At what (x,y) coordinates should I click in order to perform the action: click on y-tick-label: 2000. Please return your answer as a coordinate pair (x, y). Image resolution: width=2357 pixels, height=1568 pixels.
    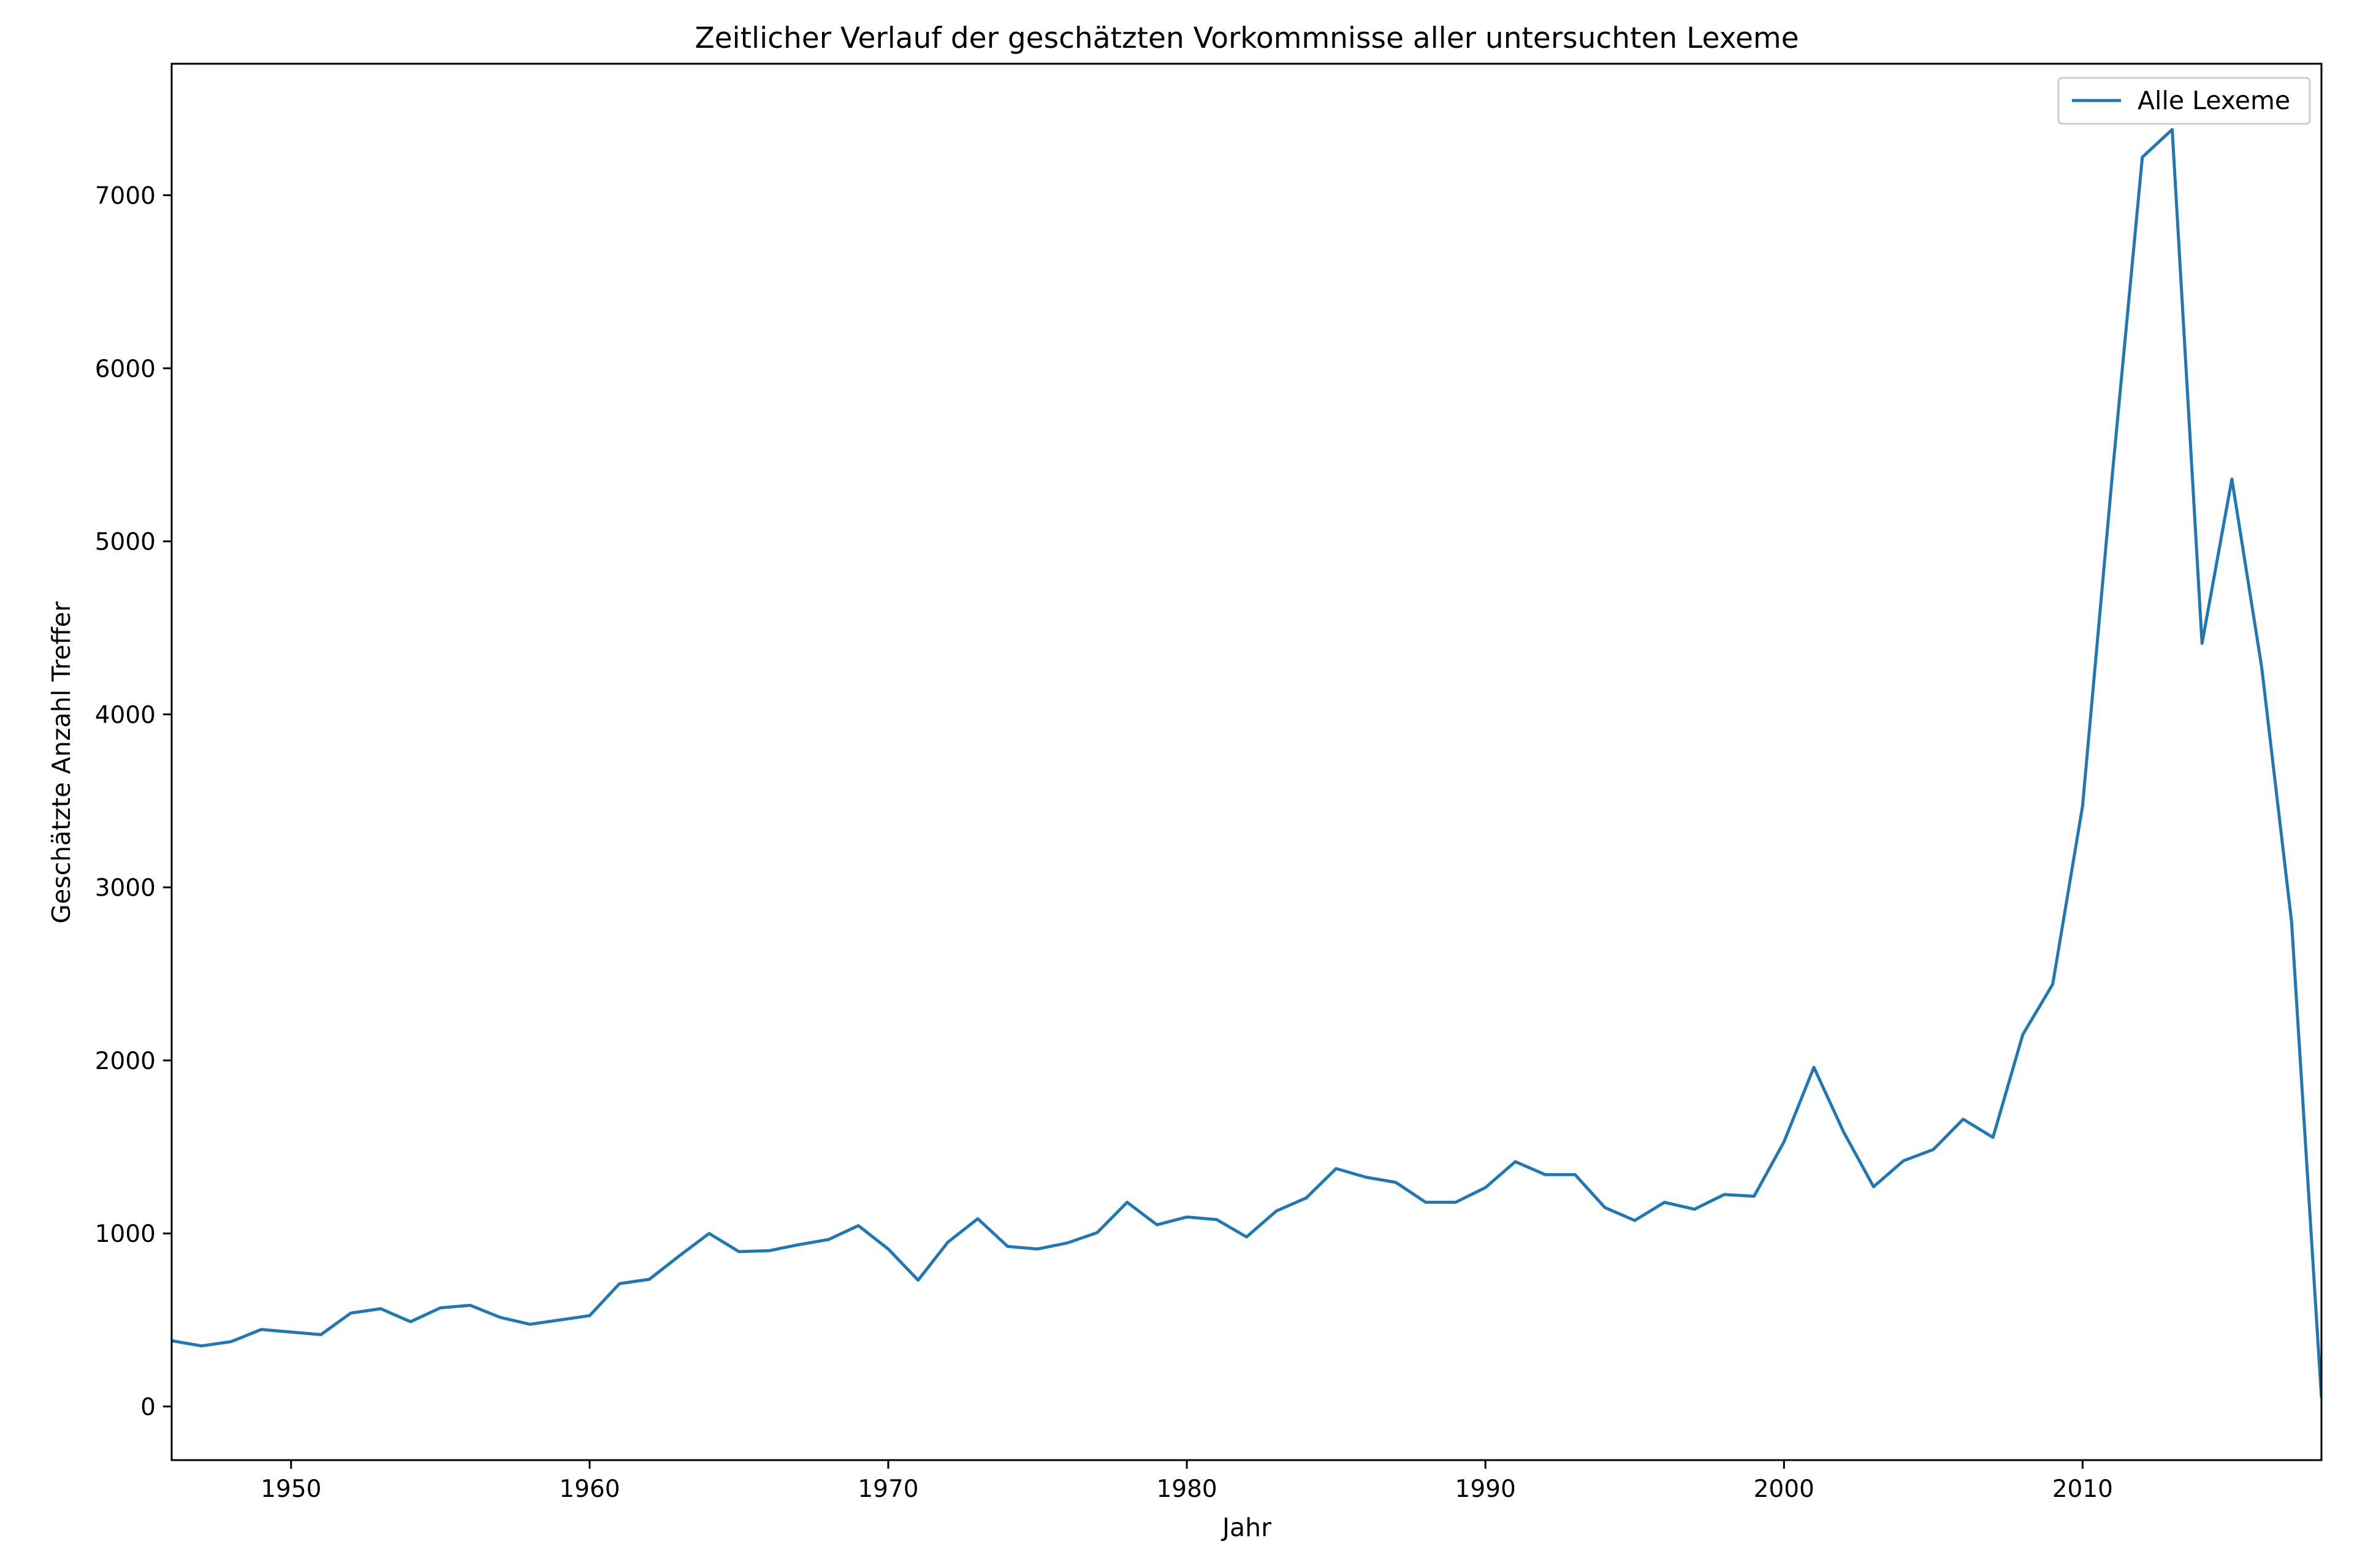
    Looking at the image, I should click on (125, 1061).